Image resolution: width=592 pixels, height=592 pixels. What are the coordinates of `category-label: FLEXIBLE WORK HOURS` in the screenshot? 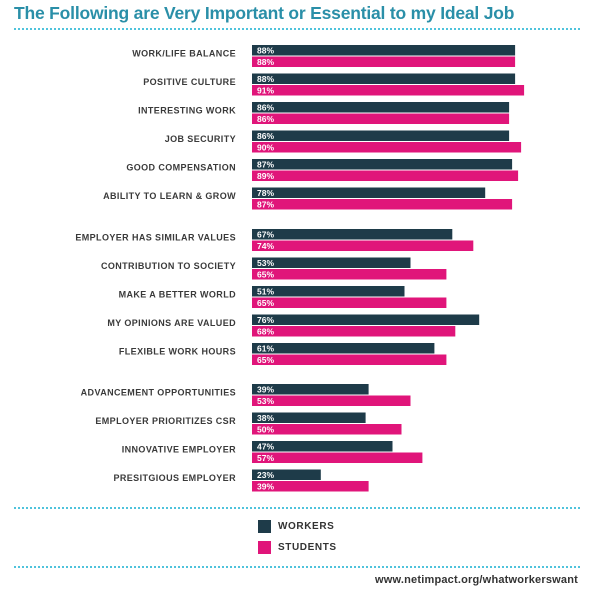 It's located at (177, 352).